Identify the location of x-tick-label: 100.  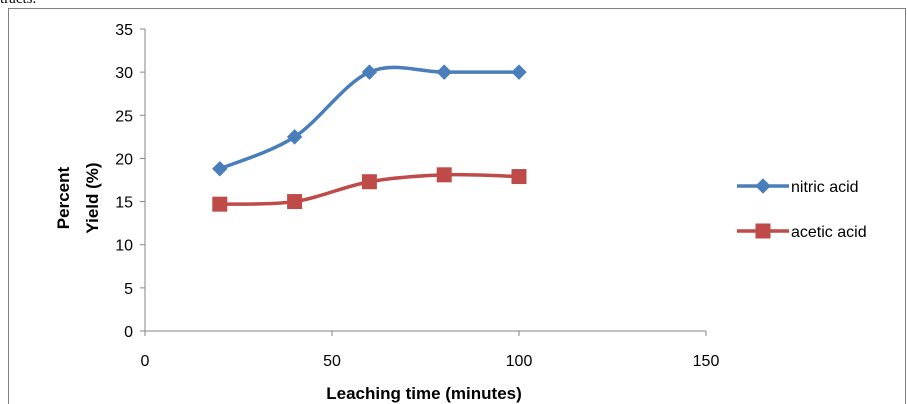
(519, 361).